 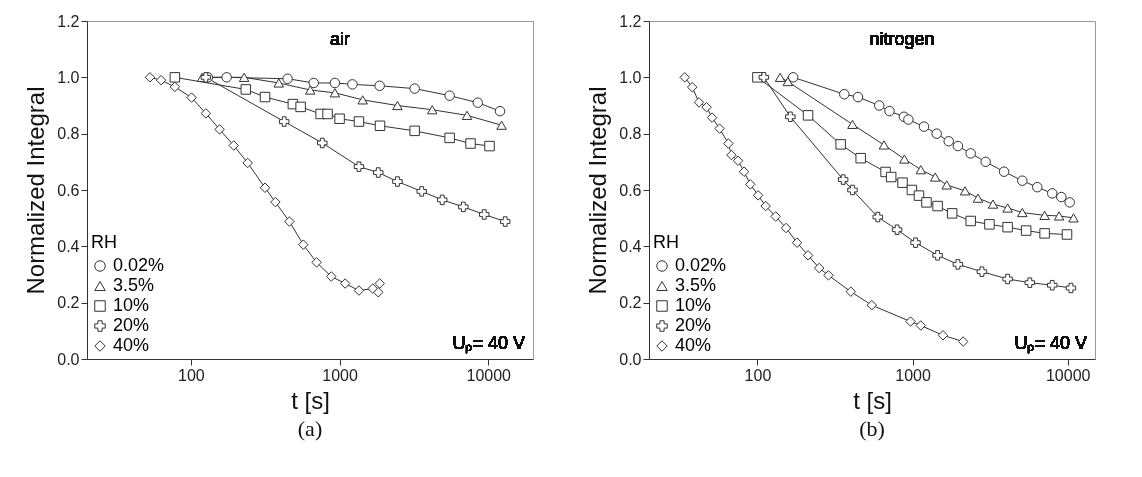 What do you see at coordinates (872, 428) in the screenshot?
I see `text: (b)` at bounding box center [872, 428].